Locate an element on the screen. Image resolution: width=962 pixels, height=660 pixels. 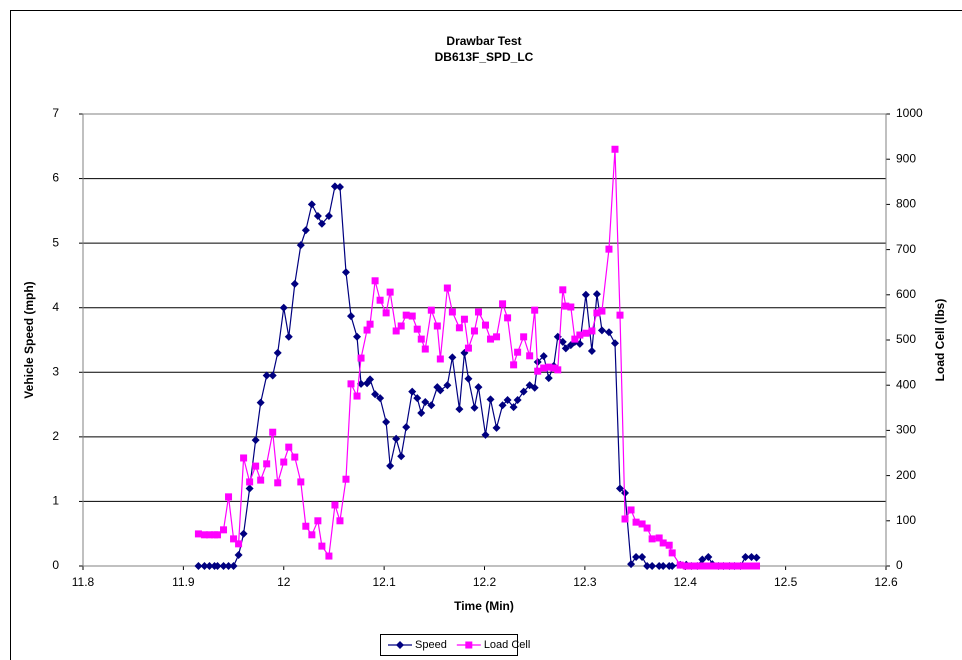
x-tick-label: 12.4 is located at coordinates (686, 582).